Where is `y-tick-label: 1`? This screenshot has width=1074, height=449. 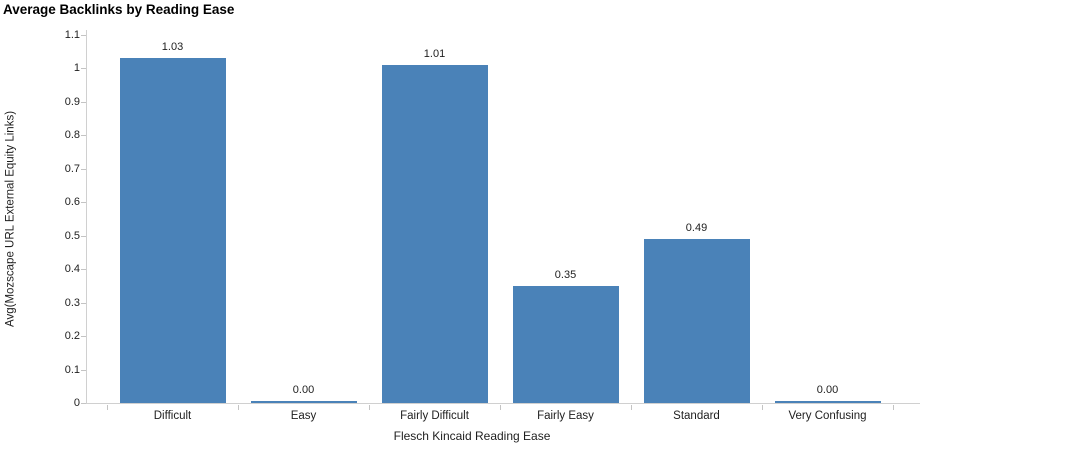
y-tick-label: 1 is located at coordinates (76, 68).